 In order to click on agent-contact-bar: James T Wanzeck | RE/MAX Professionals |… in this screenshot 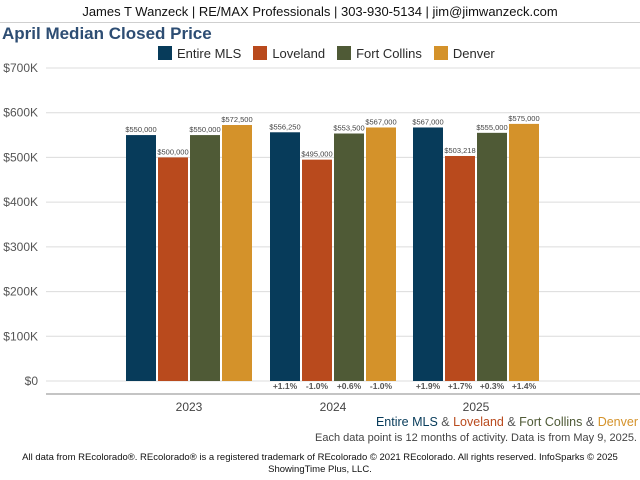, I will do `click(320, 11)`.